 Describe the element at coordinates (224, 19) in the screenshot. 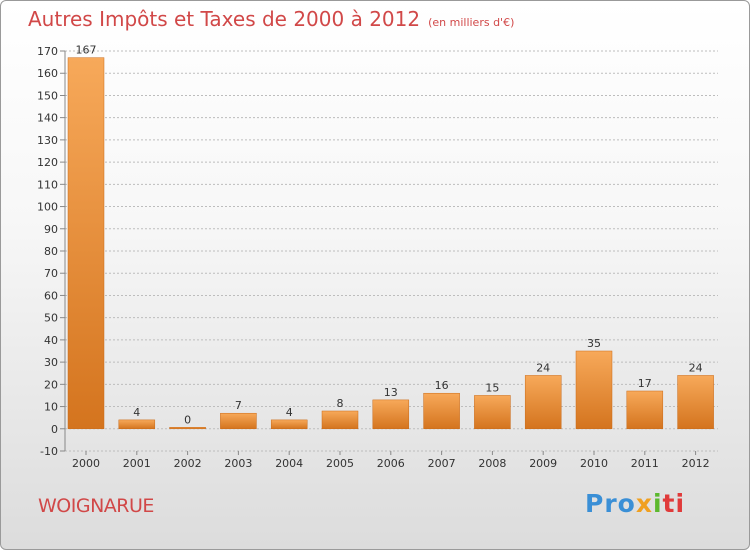

I see `chart-title-main: Autres Impôts et Taxes de 2000 à 2012` at that location.